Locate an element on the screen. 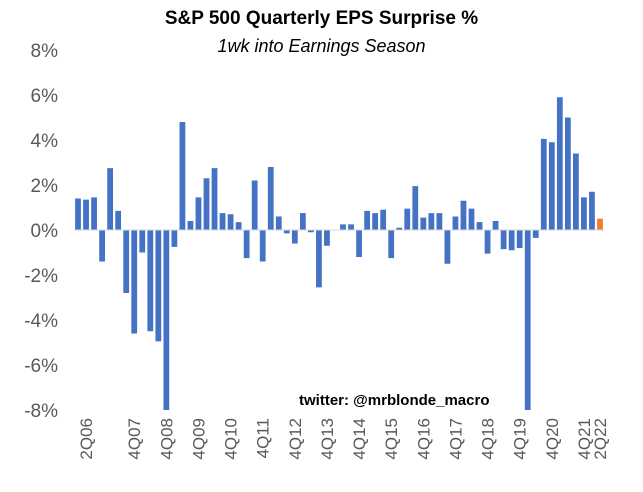 The width and height of the screenshot is (643, 492). bar-2Q16 is located at coordinates (407, 219).